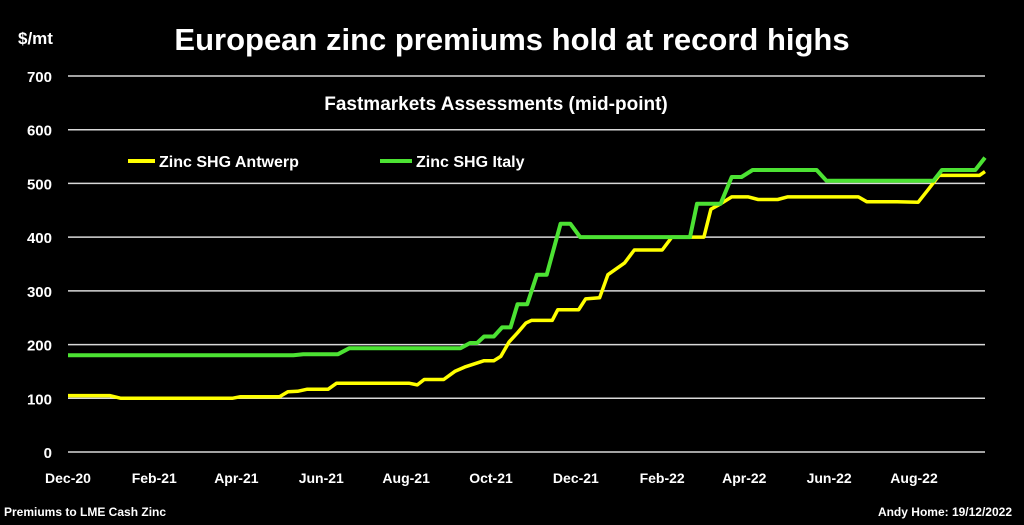 The height and width of the screenshot is (525, 1024). I want to click on footer-source-note: Premiums to LME Cash Zinc, so click(85, 512).